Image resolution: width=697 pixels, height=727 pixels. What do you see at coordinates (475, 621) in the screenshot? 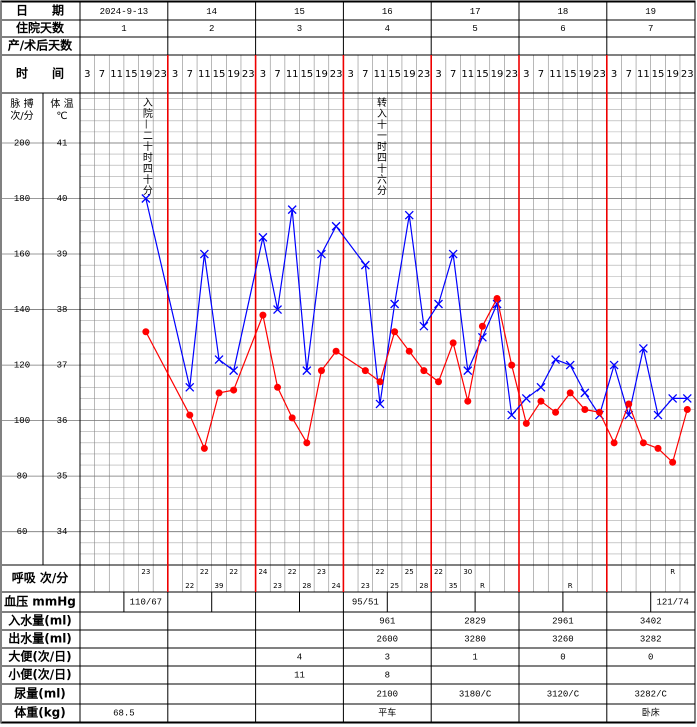
I see `intake: 2829` at bounding box center [475, 621].